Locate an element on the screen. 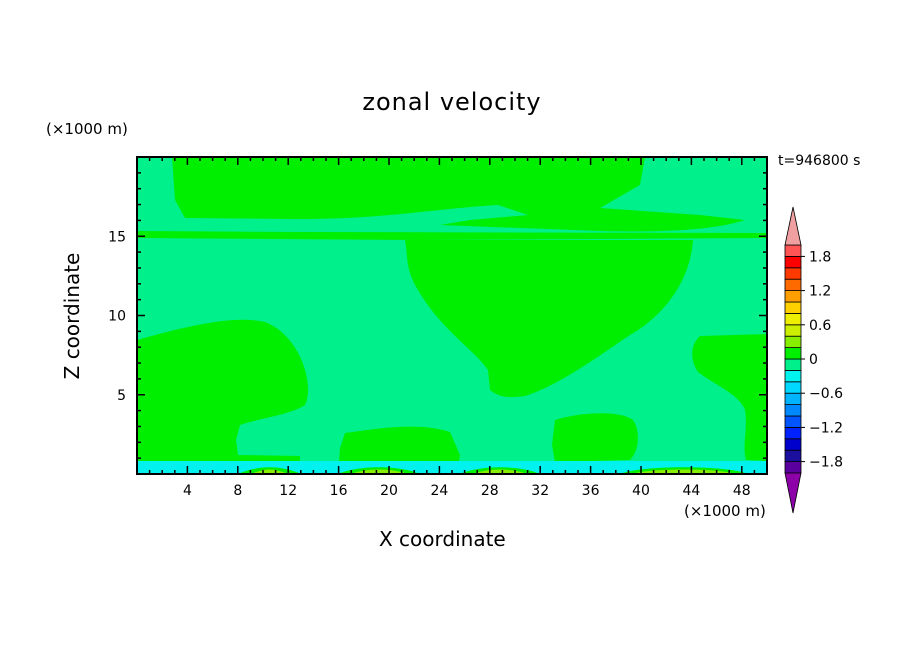  time-label: t=946800 s is located at coordinates (819, 161).